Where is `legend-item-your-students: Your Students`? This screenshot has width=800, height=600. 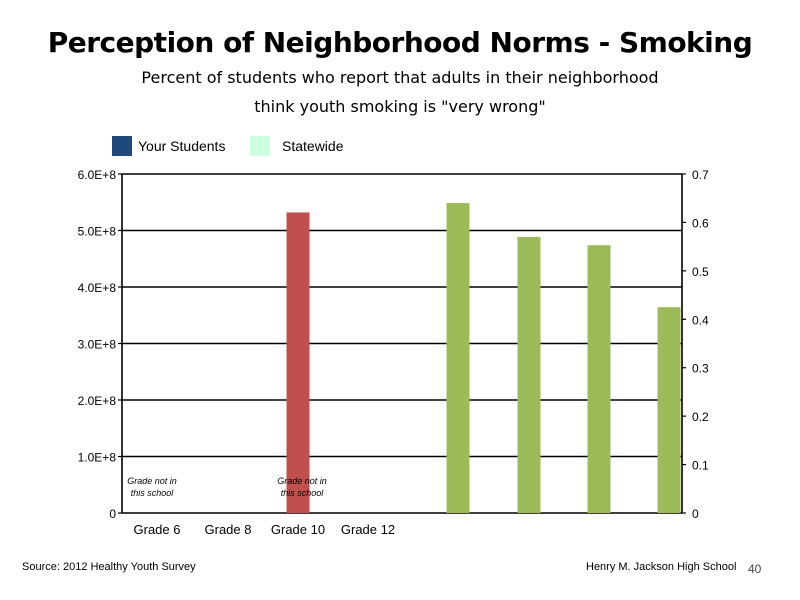
legend-item-your-students: Your Students is located at coordinates (168, 146).